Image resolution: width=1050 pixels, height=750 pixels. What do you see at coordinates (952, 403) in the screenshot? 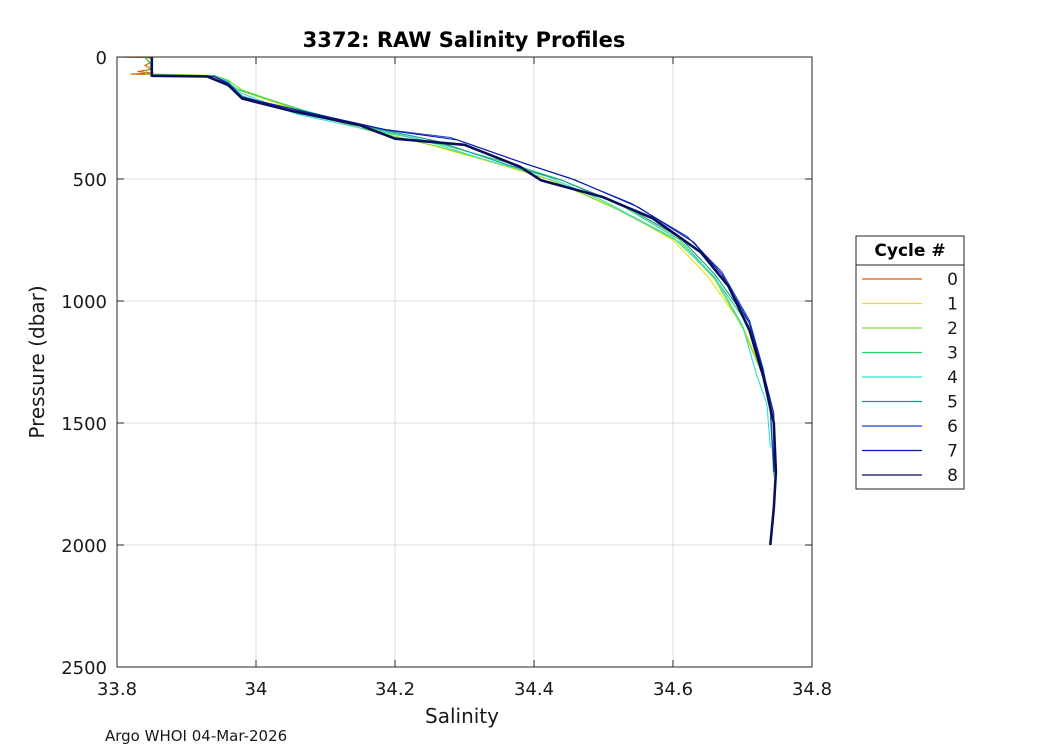
I see `legend-label-cycle-5: 5` at bounding box center [952, 403].